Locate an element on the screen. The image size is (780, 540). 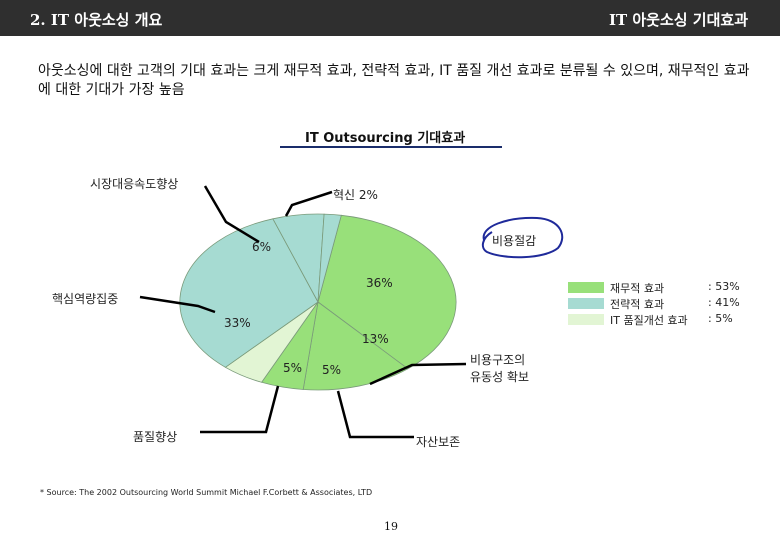
label-asset: 자산보존 is located at coordinates (438, 442).